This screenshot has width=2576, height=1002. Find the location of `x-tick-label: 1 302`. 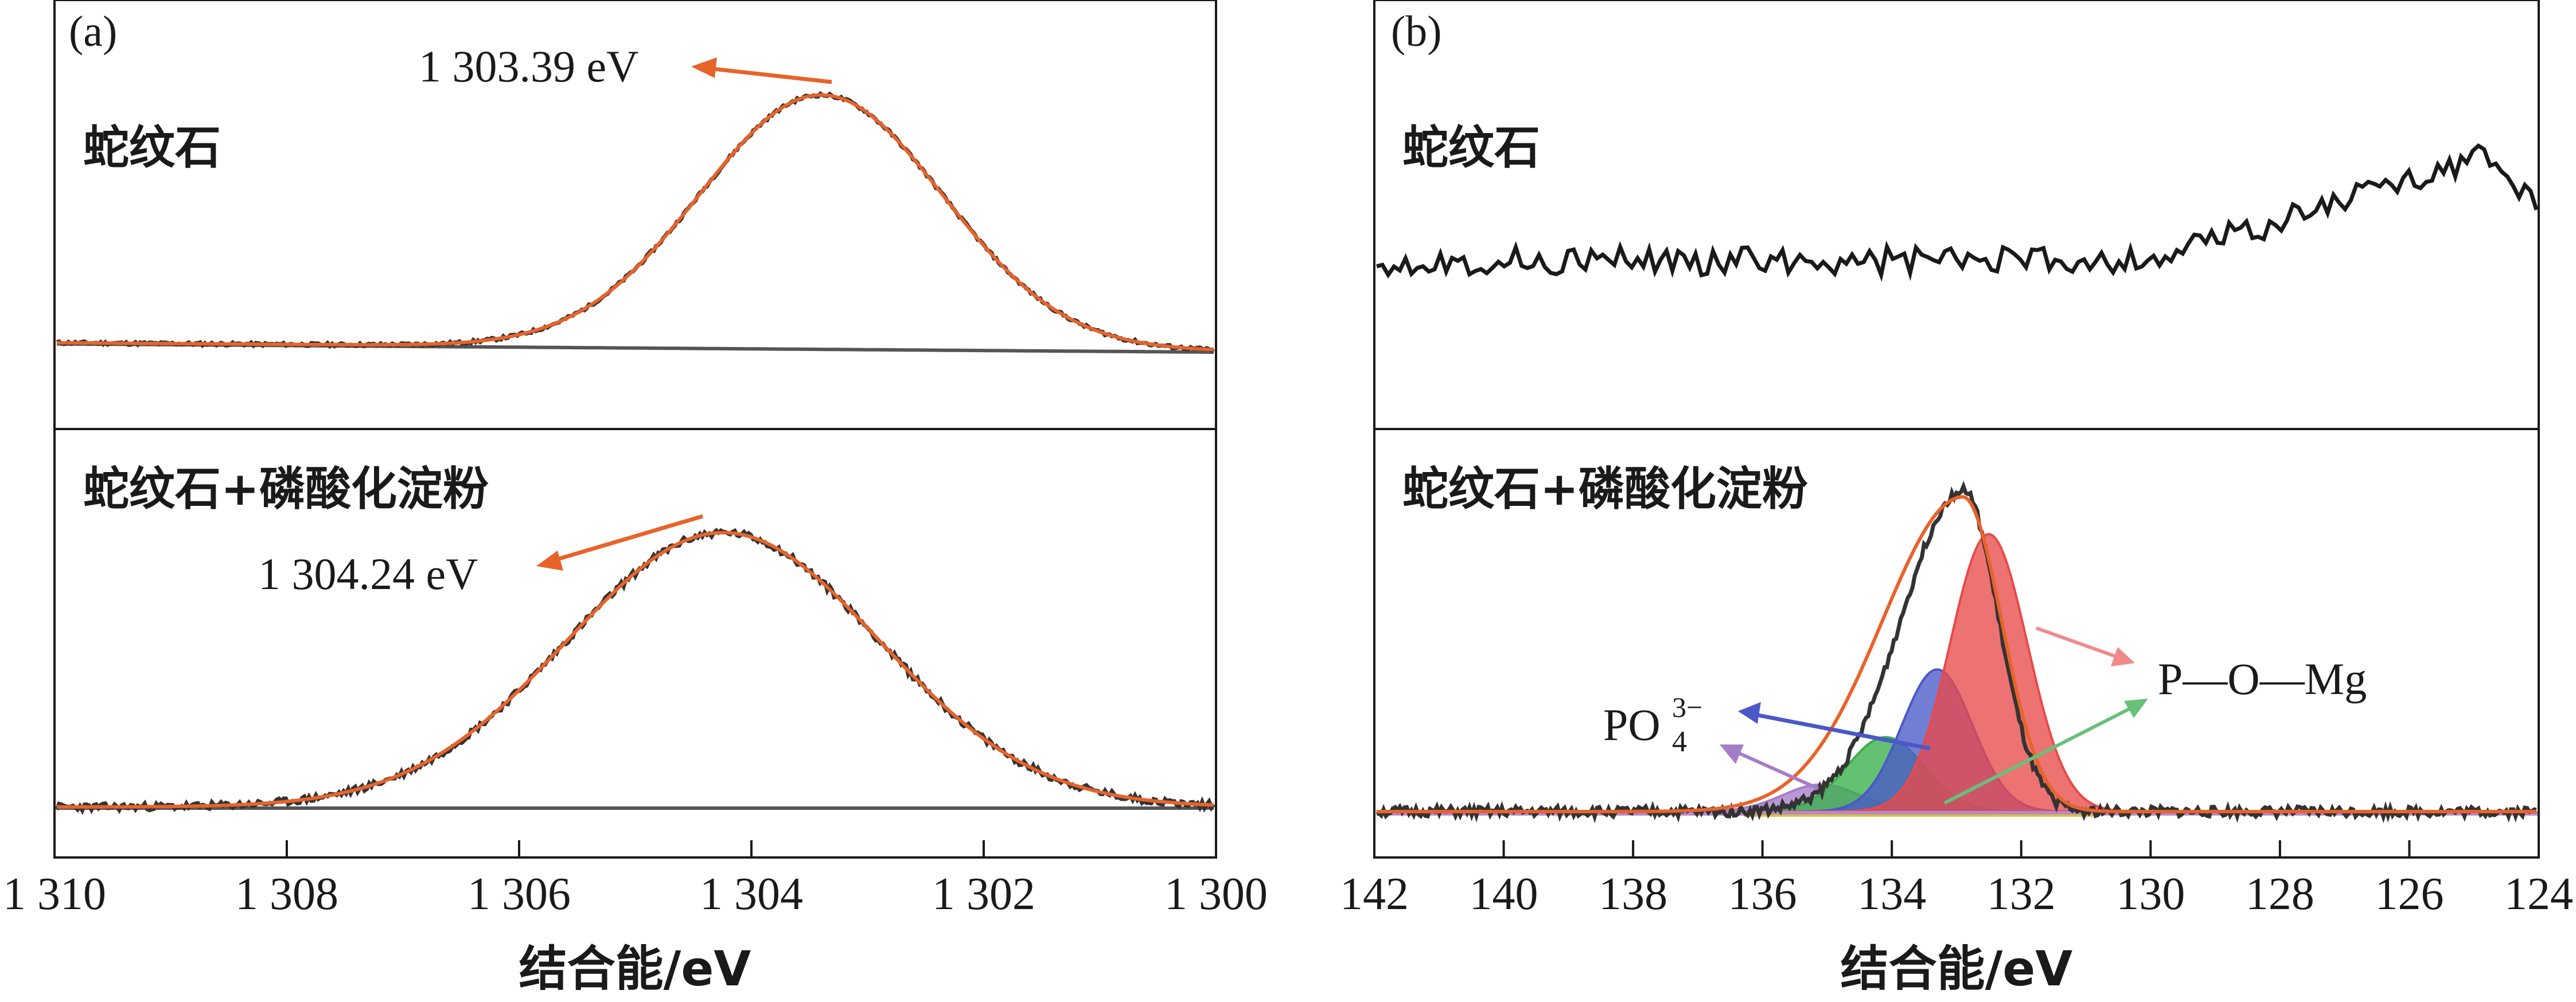

x-tick-label: 1 302 is located at coordinates (984, 894).